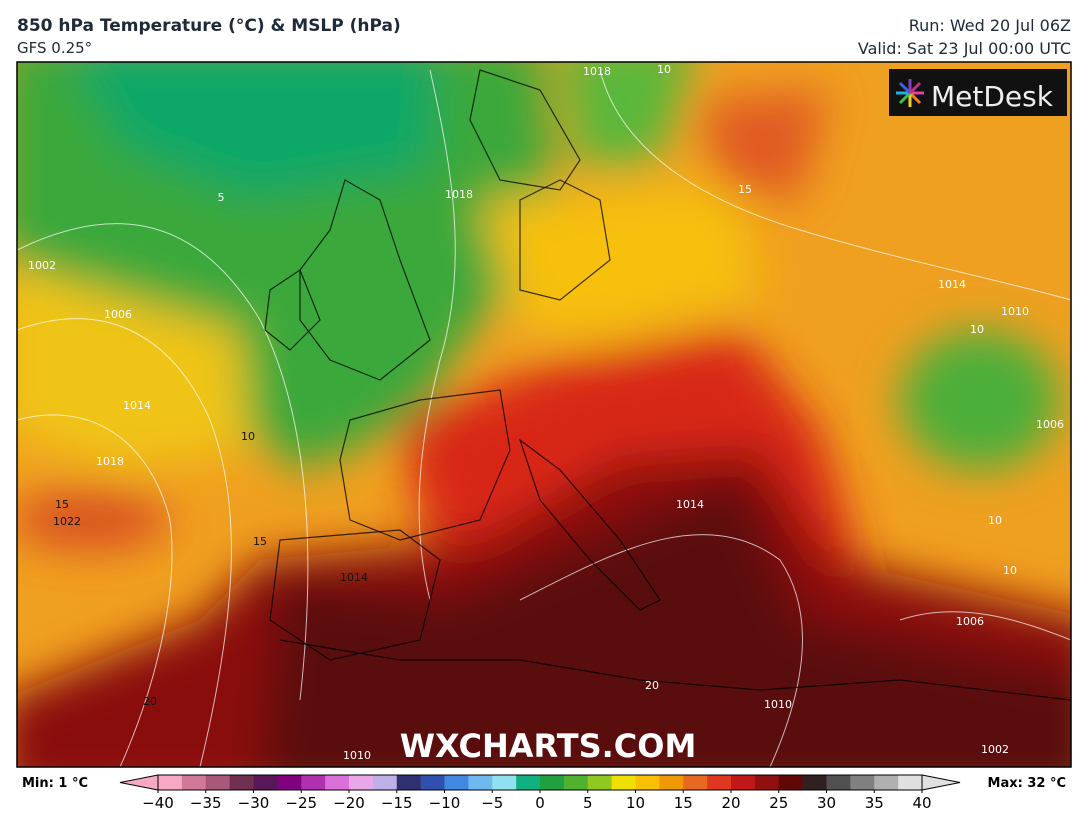  I want to click on colorbar-tick-label: −25, so click(301, 803).